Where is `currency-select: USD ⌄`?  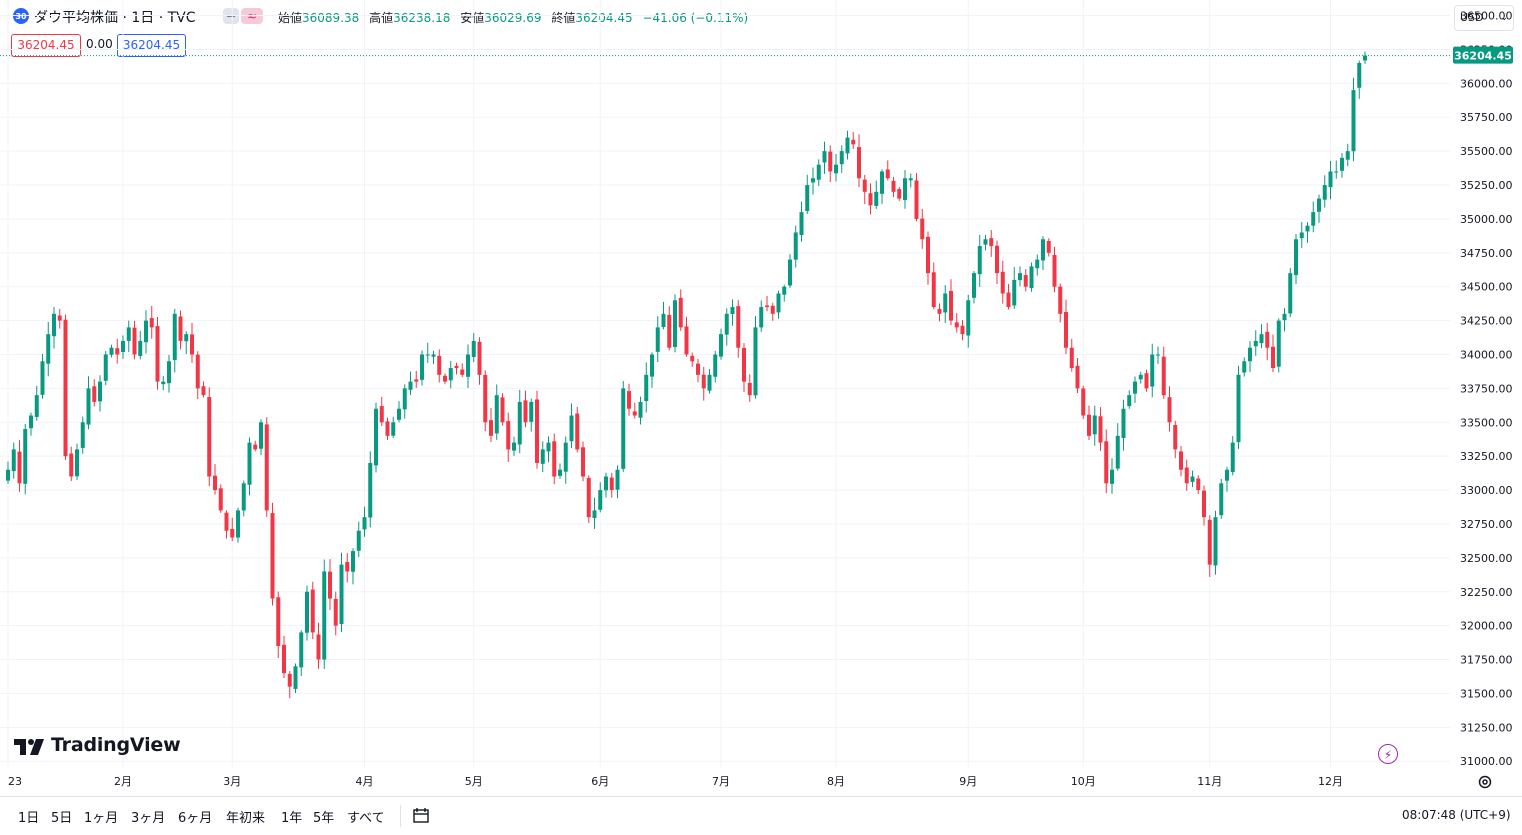 currency-select: USD ⌄ is located at coordinates (1484, 18).